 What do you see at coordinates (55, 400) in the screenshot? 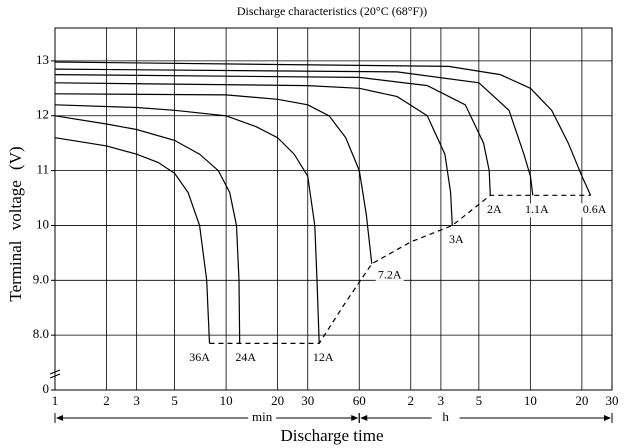
I see `x-tick-label: 1` at bounding box center [55, 400].